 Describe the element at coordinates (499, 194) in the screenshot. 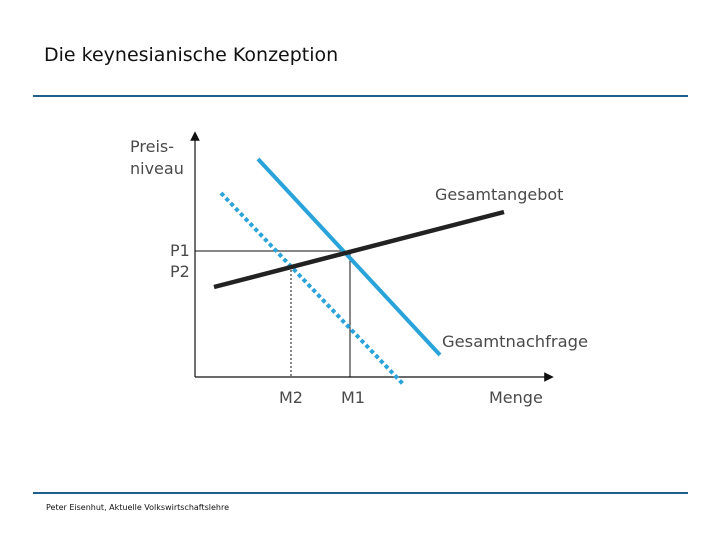

I see `supply-label: Gesamtangebot` at that location.